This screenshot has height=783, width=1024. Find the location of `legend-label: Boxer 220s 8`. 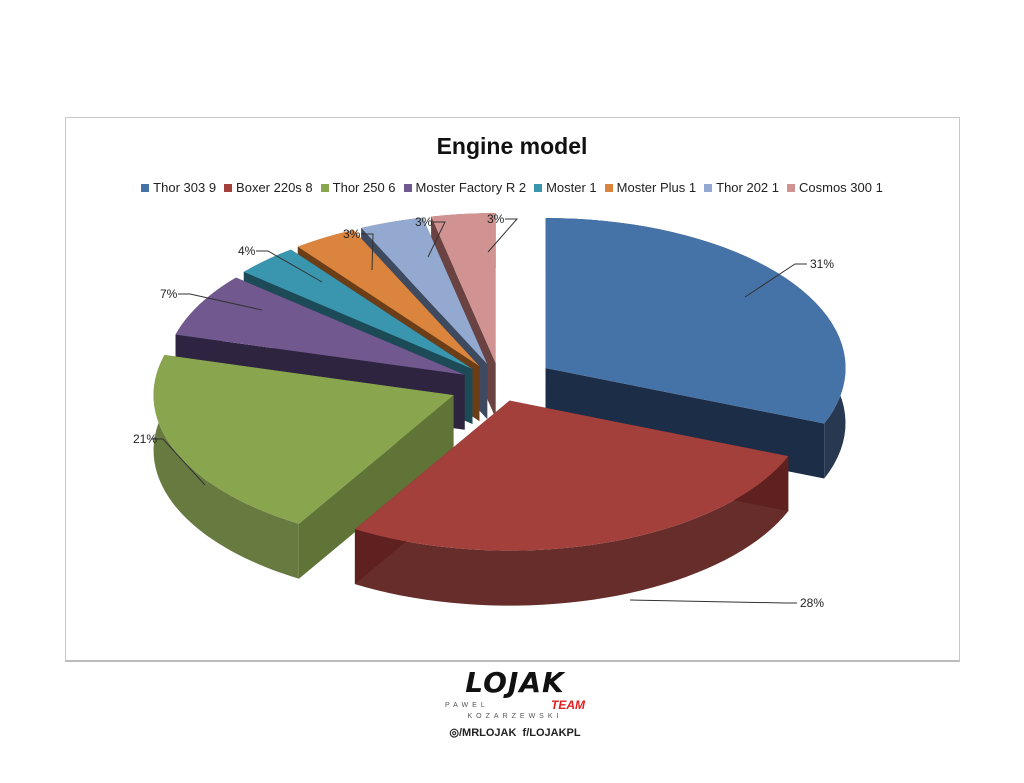

legend-label: Boxer 220s 8 is located at coordinates (274, 187).